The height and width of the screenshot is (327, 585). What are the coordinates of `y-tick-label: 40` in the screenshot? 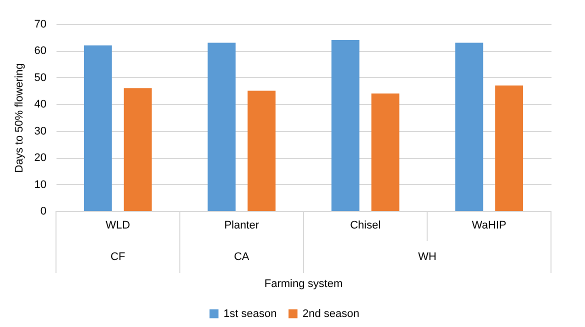 It's located at (40, 104).